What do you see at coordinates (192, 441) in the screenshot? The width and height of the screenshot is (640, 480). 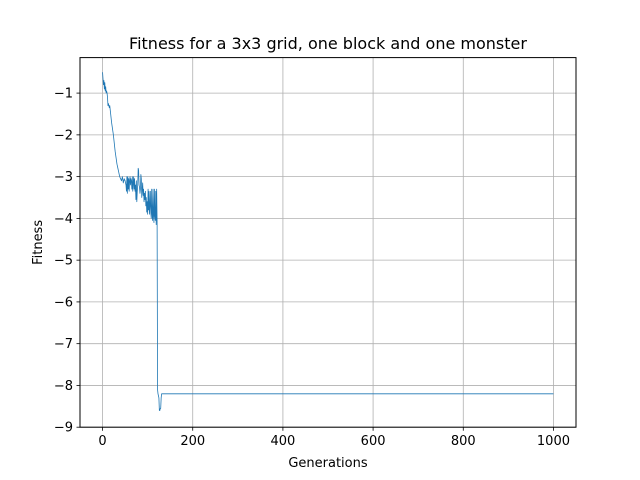 I see `x-tick-label: 200` at bounding box center [192, 441].